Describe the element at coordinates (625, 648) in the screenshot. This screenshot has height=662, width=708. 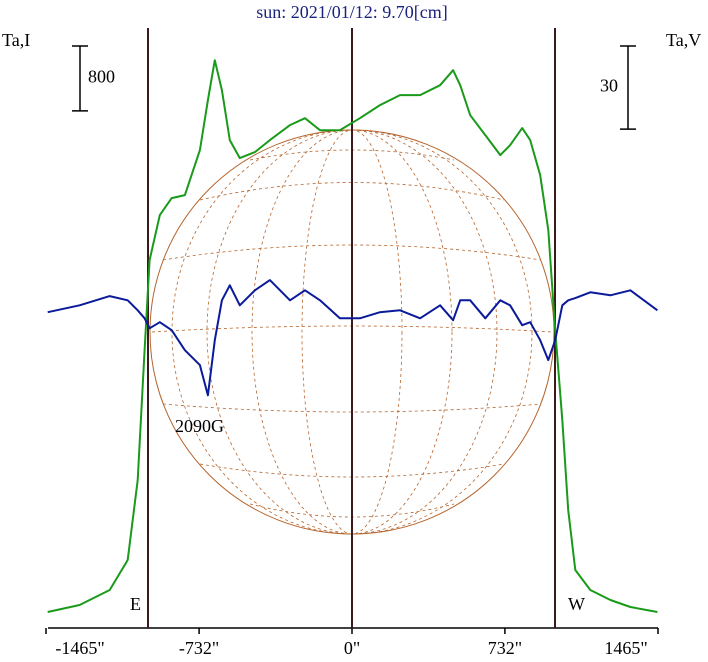
I see `x-tick-label: 1465"` at that location.